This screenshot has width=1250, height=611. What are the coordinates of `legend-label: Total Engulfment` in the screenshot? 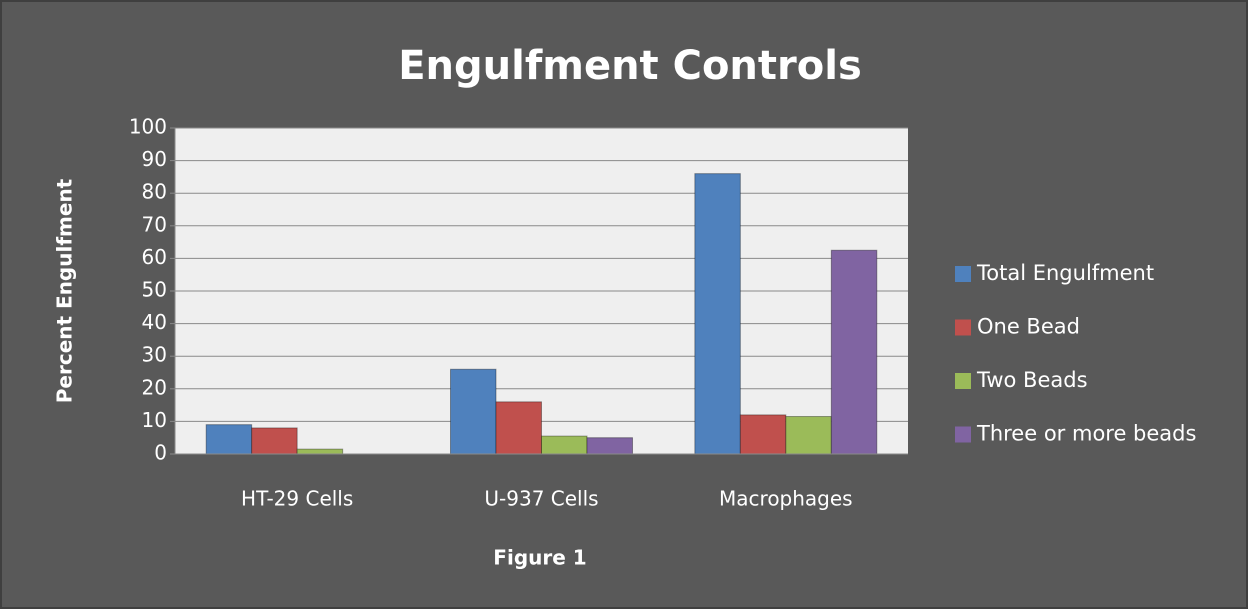 It's located at (1065, 273).